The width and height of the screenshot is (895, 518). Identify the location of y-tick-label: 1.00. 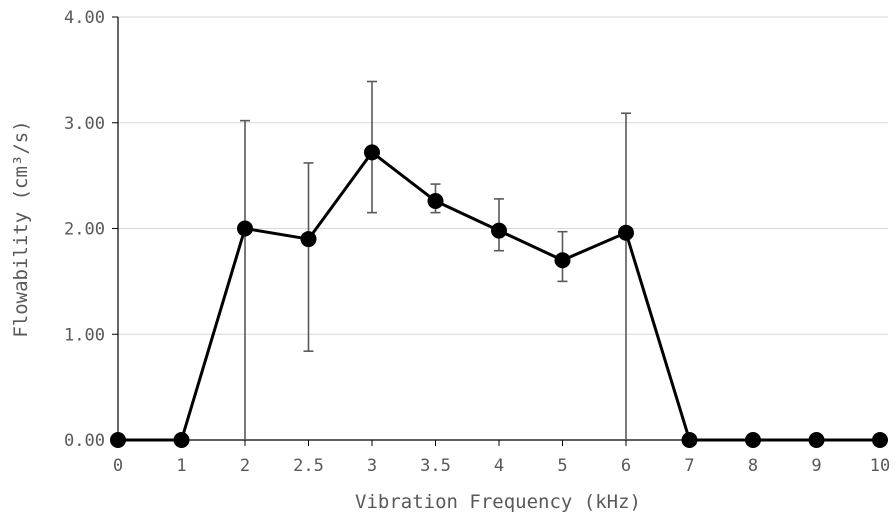
(84, 335).